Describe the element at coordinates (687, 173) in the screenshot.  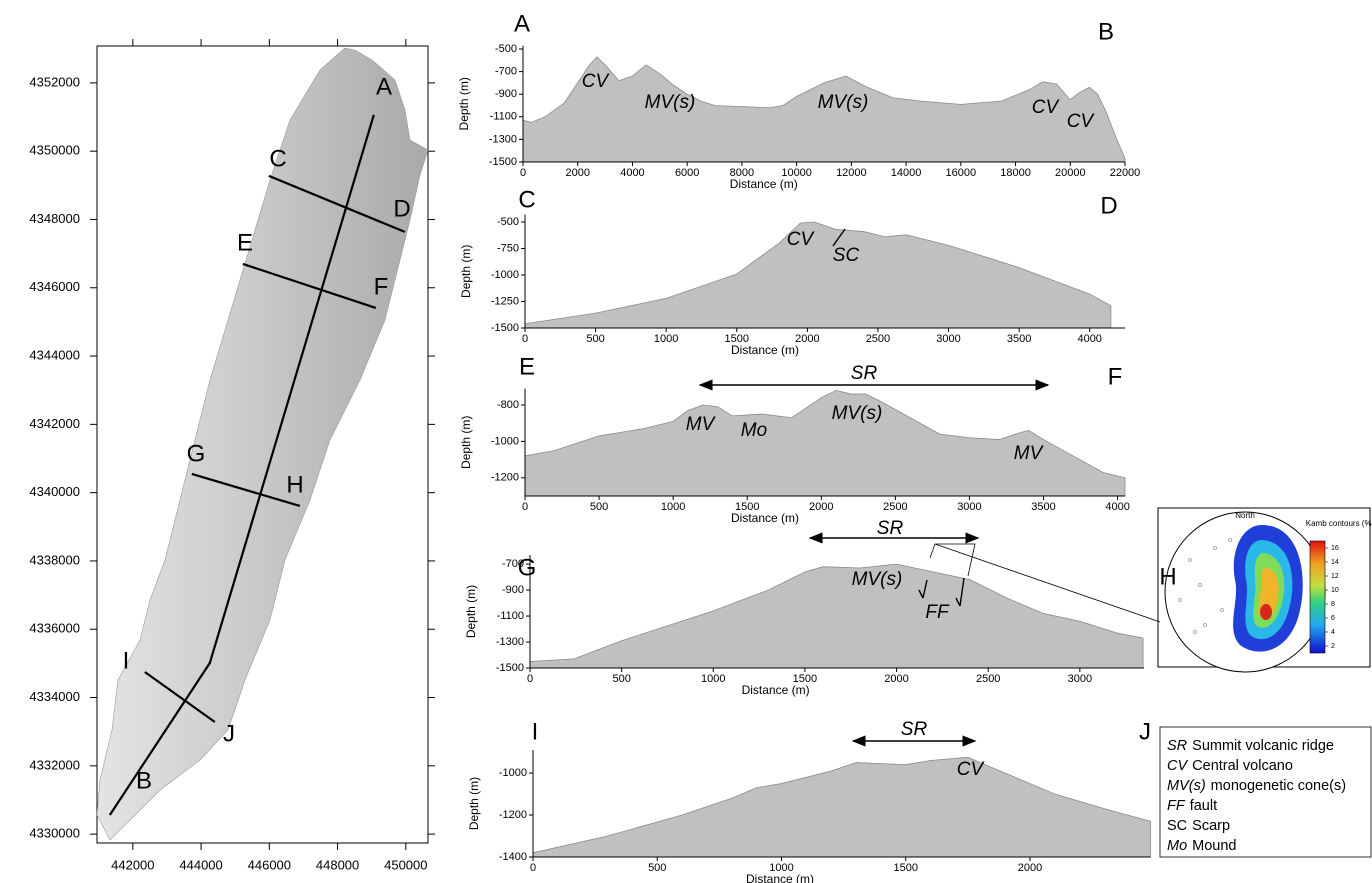
I see `x-tick-label: 6000` at that location.